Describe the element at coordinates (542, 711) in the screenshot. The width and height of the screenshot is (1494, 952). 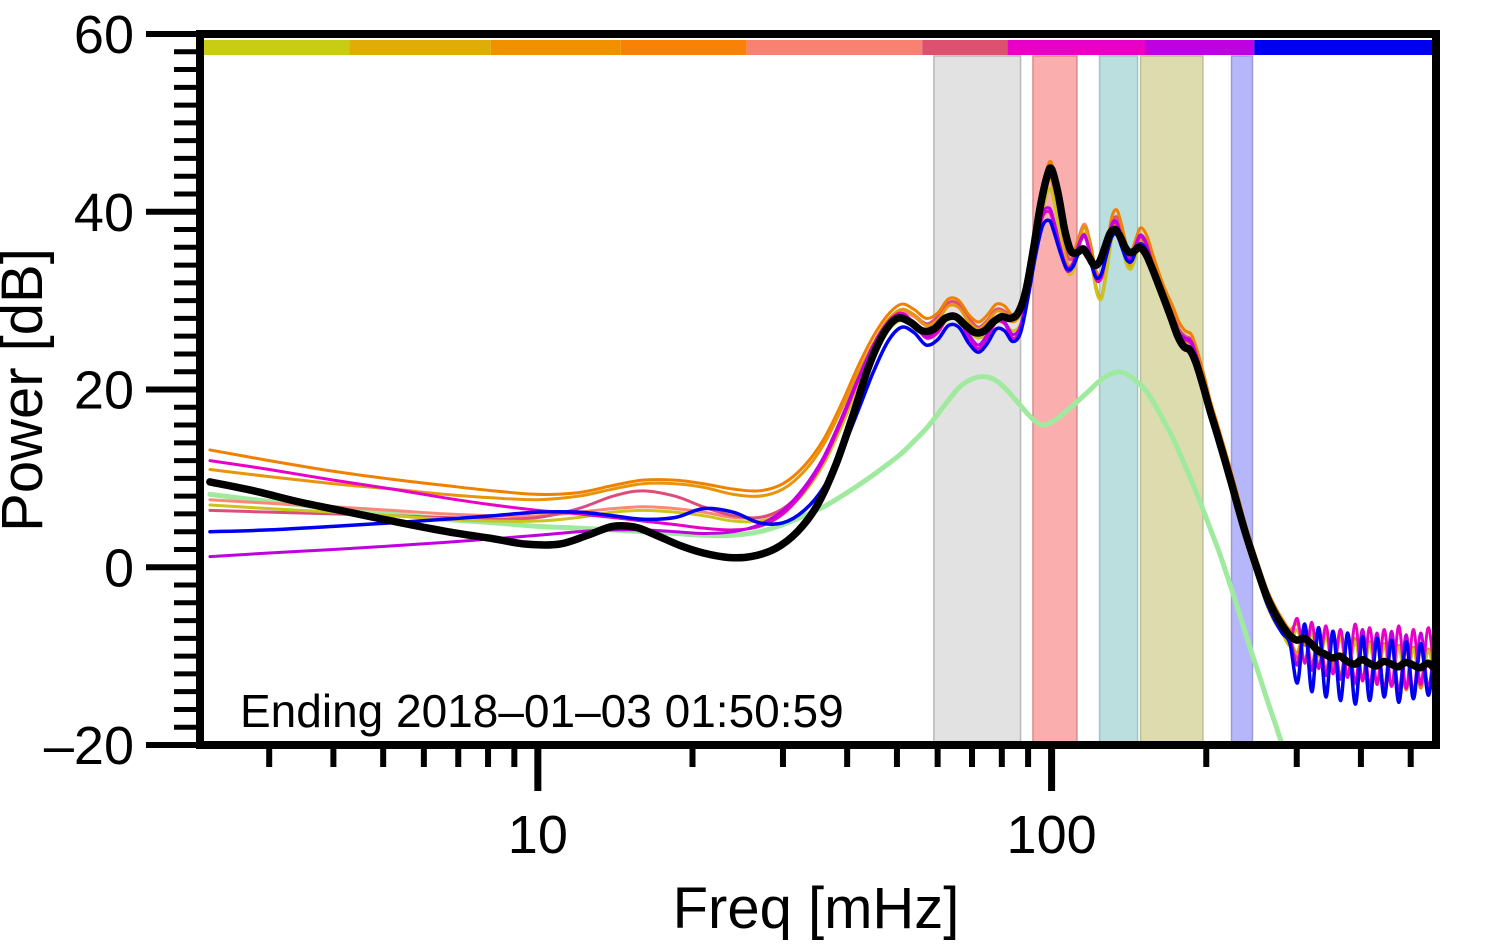
I see `ending-timestamp-annotation: Ending 2018‒01‒03 01:50:59` at that location.